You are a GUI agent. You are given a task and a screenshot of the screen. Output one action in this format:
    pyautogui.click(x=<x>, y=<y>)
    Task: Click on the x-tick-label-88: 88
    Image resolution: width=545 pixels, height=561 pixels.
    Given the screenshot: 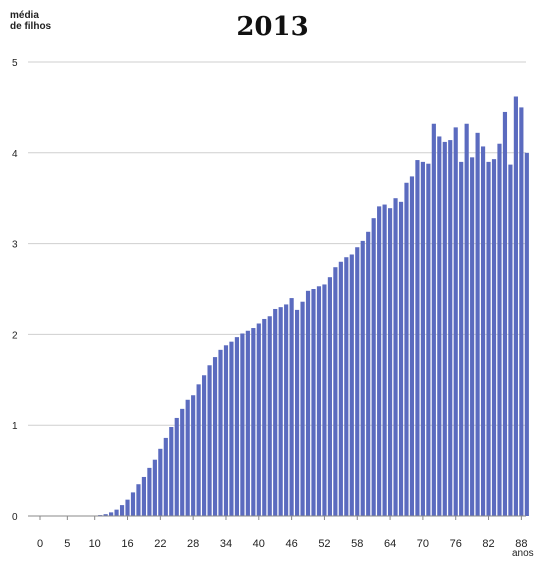 What is the action you would take?
    pyautogui.click(x=521, y=544)
    